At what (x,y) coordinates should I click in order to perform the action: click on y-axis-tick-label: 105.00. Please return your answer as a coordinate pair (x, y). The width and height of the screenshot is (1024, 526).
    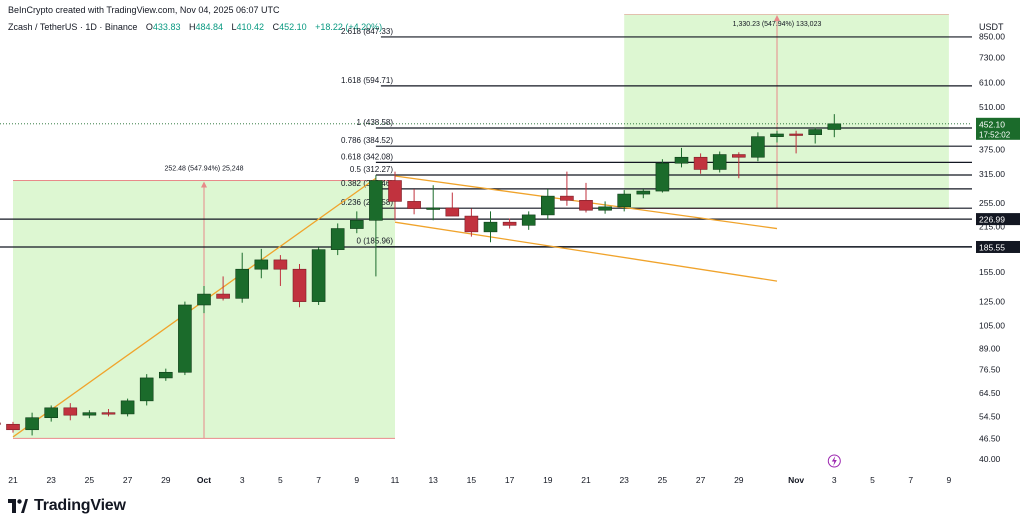
    Looking at the image, I should click on (992, 326).